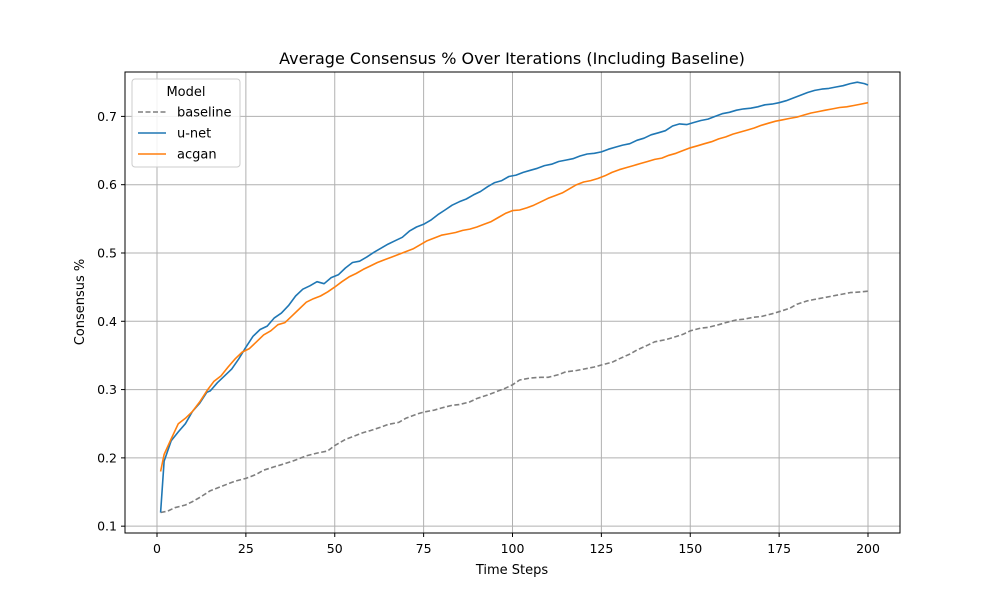  I want to click on y-tick-label: 0.4, so click(107, 321).